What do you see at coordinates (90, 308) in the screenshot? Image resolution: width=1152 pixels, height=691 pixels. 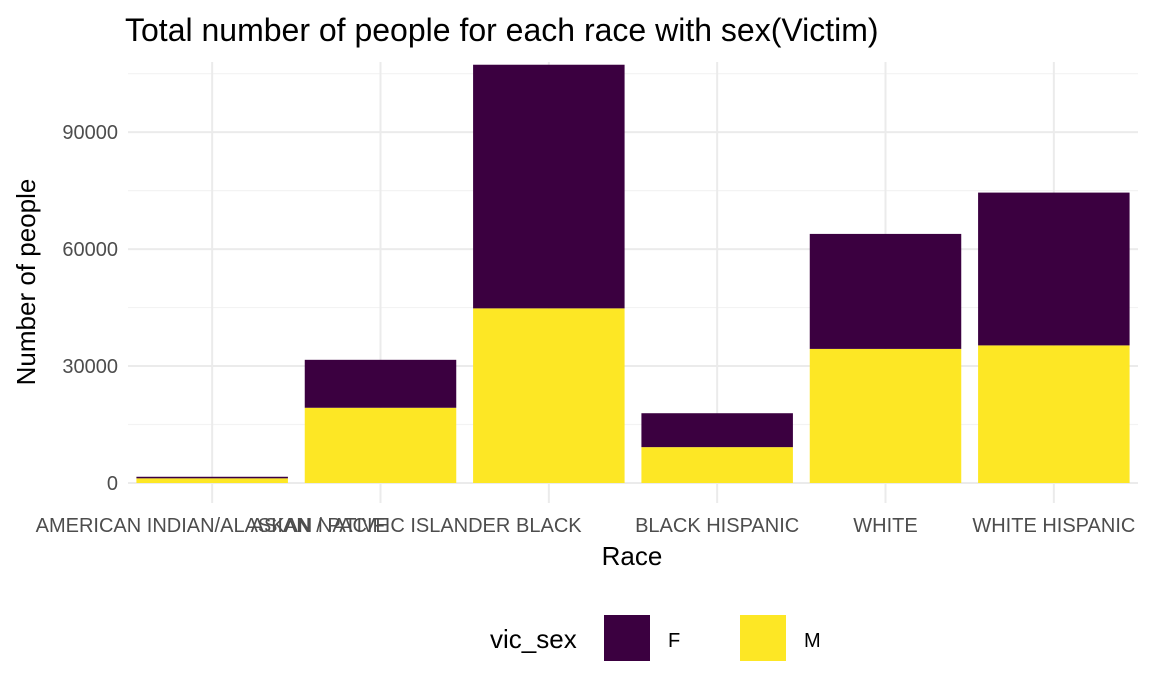 I see `y-axis-ticks: 0 30000 60000 90000` at bounding box center [90, 308].